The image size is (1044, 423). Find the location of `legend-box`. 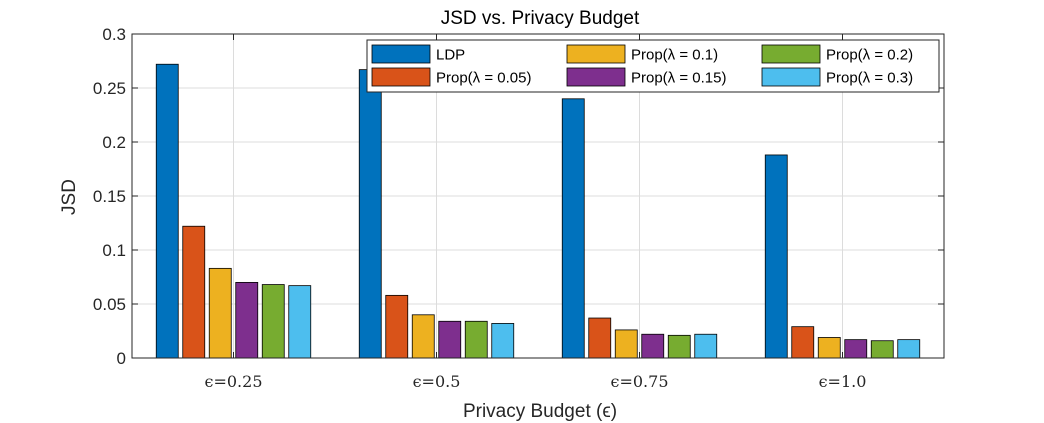

legend-box is located at coordinates (653, 66).